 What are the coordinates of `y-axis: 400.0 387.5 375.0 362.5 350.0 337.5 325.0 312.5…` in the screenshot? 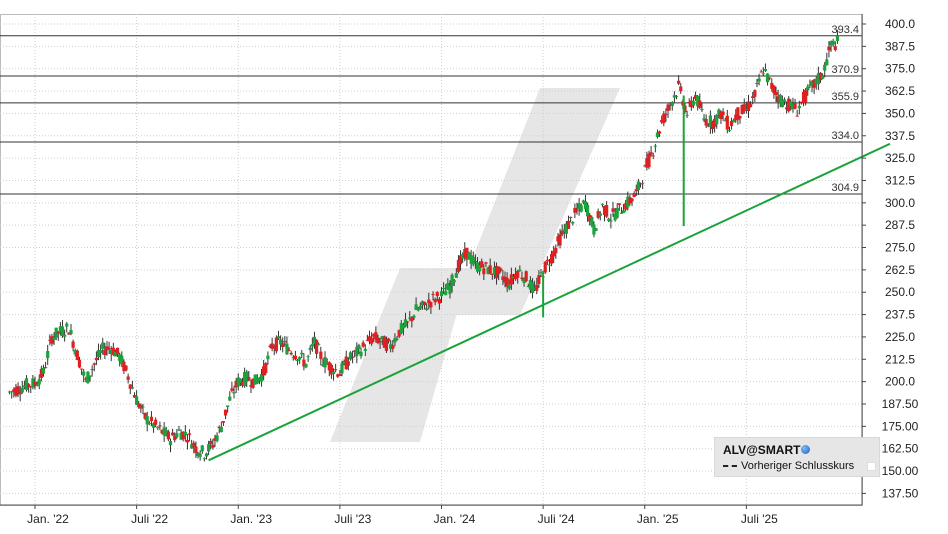 It's located at (890, 259).